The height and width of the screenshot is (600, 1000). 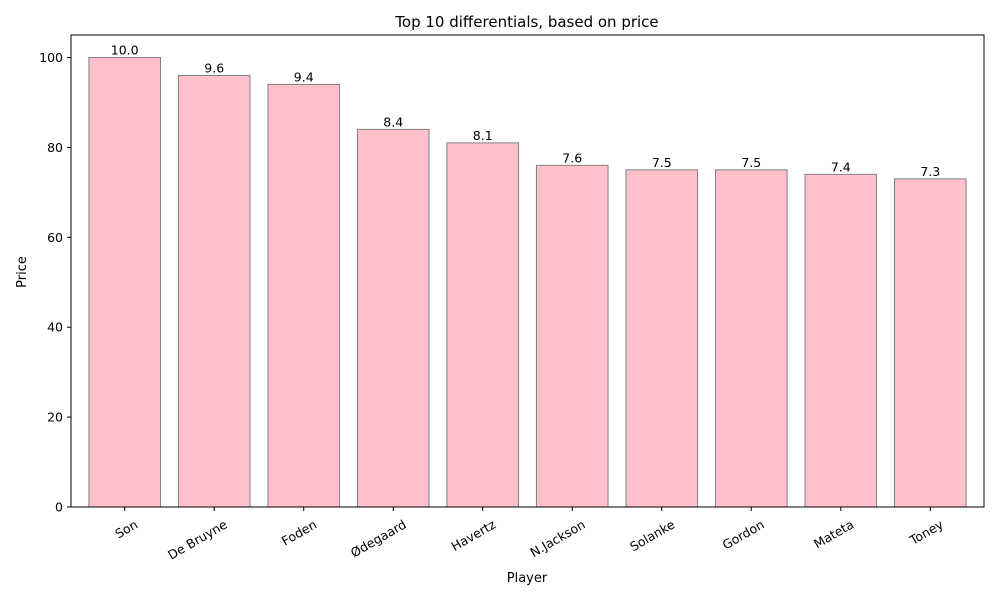 What do you see at coordinates (652, 535) in the screenshot?
I see `x-tick-label: Solanke` at bounding box center [652, 535].